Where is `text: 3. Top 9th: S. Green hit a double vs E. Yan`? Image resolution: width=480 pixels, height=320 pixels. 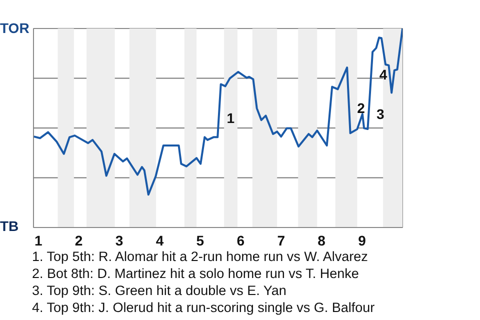 text: 3. Top 9th: S. Green hit a double vs E. Yan is located at coordinates (159, 290).